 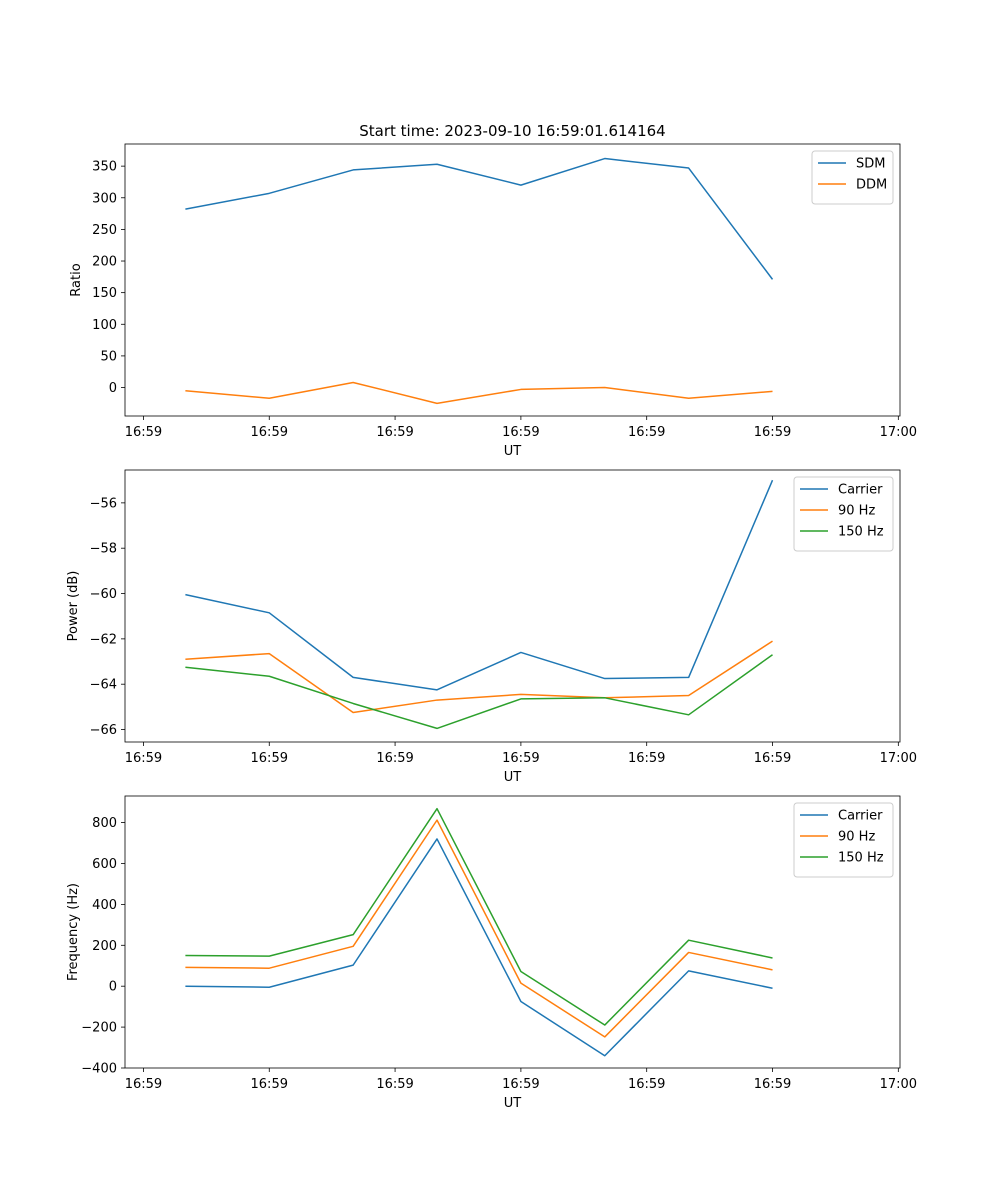 What do you see at coordinates (512, 131) in the screenshot?
I see `figure-title: Start time: 2023-09-10 16:59:01.614164` at bounding box center [512, 131].